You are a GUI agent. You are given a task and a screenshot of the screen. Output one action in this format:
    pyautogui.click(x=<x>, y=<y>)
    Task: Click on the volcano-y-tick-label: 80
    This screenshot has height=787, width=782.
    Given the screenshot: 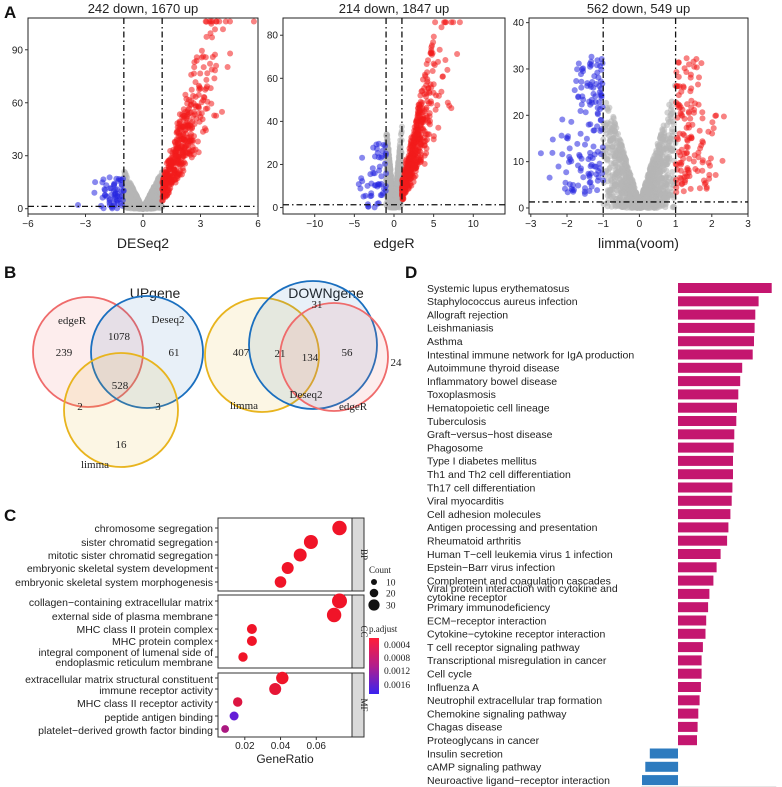 What is the action you would take?
    pyautogui.click(x=273, y=36)
    